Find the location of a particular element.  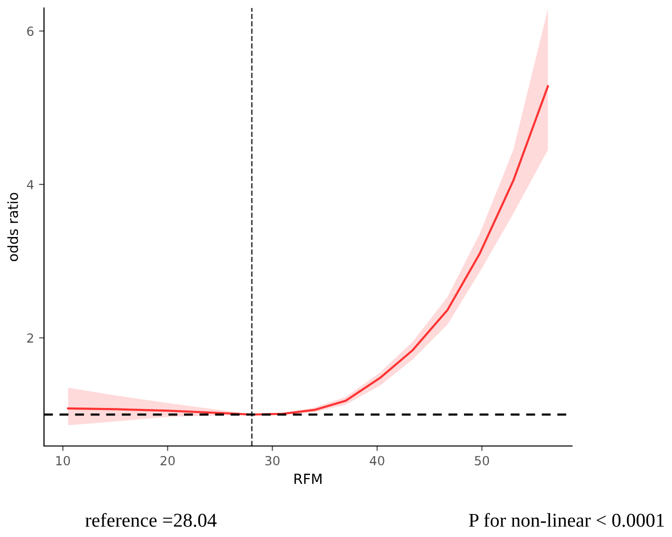

y-axis-title: odds ratio is located at coordinates (12, 227).